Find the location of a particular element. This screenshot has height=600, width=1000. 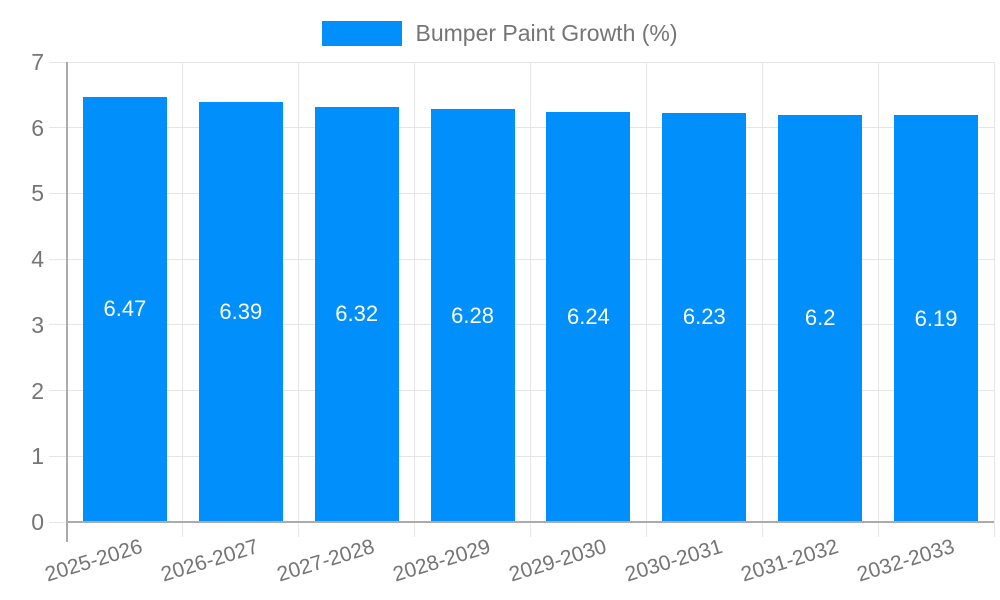

y-axis-tick-label: 4 is located at coordinates (37, 259).